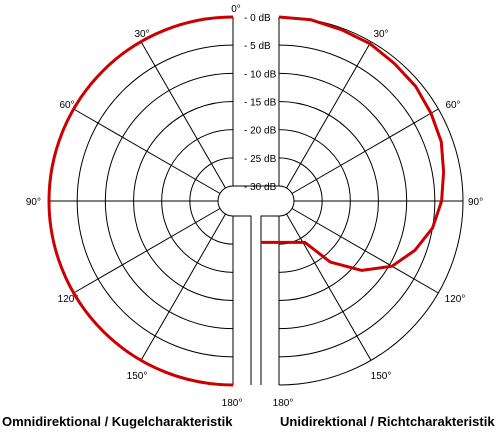 This screenshot has height=436, width=500. I want to click on angle-label-180: 180°, so click(232, 403).